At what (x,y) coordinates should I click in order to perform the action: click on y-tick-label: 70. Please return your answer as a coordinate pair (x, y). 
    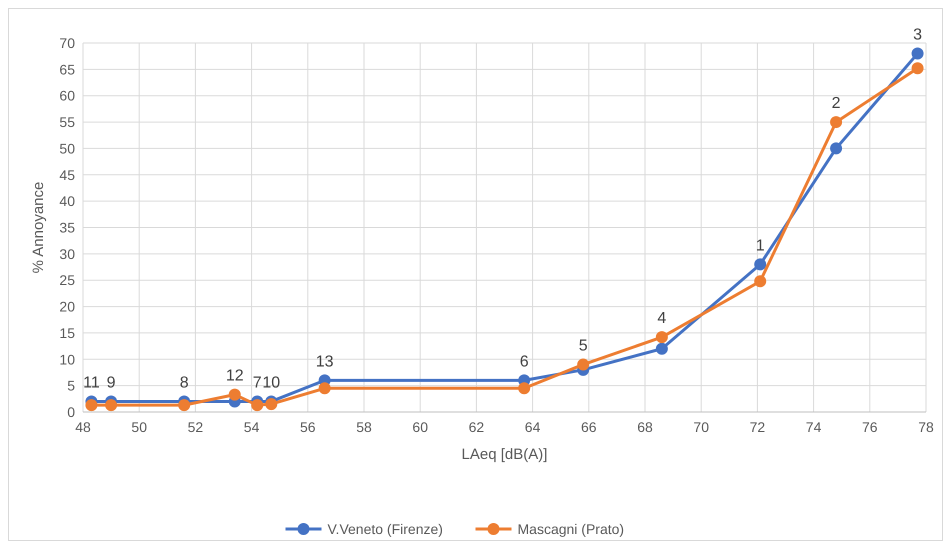
    Looking at the image, I should click on (67, 43).